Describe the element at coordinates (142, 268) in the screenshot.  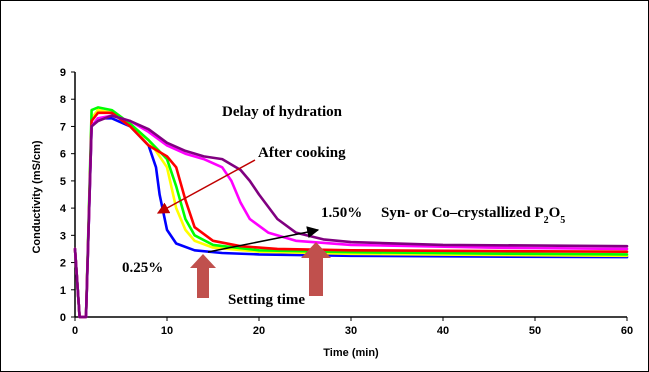
I see `annotation-0-25-percent: 0.25%` at that location.